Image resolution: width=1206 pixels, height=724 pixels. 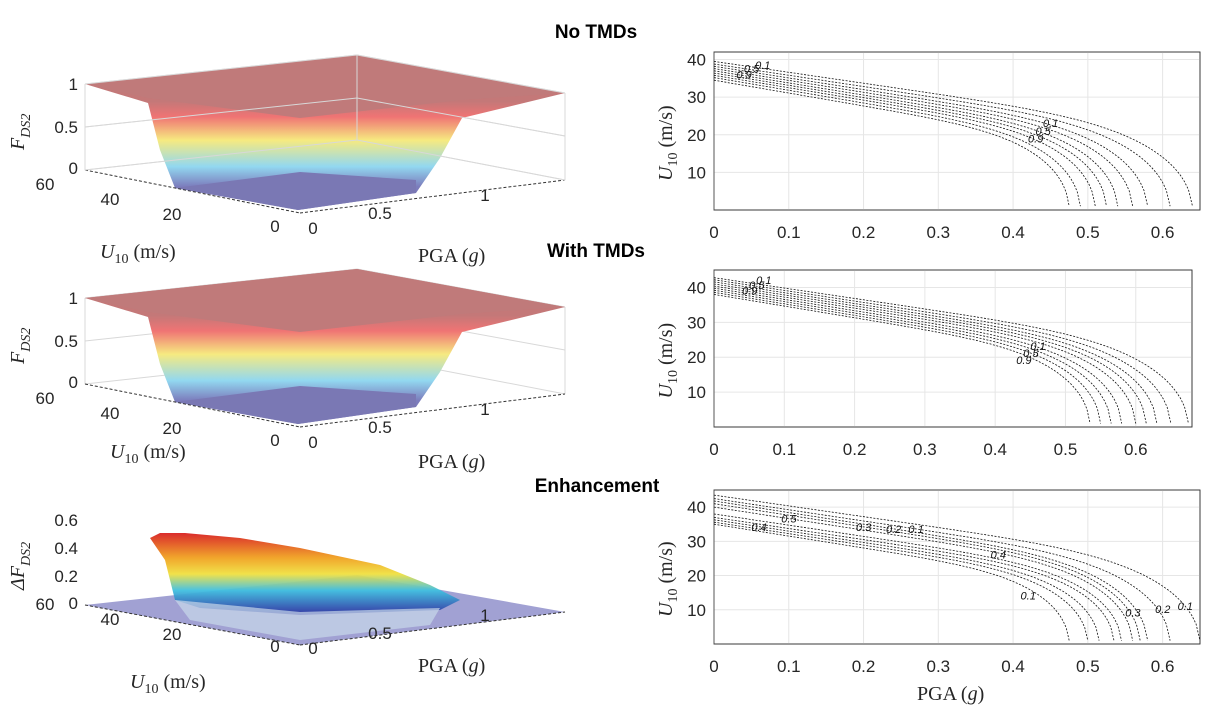 I want to click on z-axis-label: ΔFDS2, so click(x=20, y=566).